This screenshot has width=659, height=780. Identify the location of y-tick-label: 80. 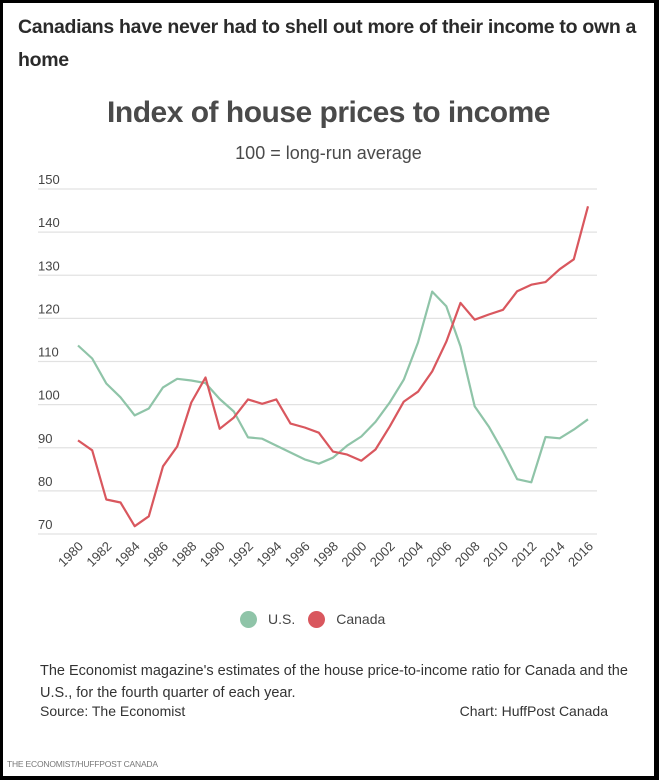
(45, 481).